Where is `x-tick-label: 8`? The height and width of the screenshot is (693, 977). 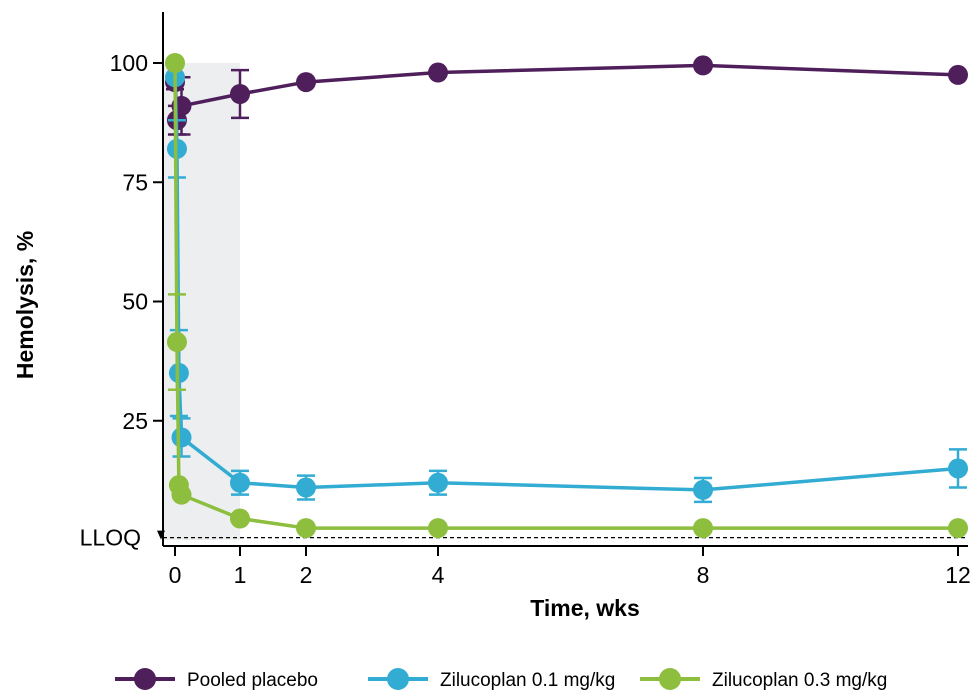
x-tick-label: 8 is located at coordinates (703, 575).